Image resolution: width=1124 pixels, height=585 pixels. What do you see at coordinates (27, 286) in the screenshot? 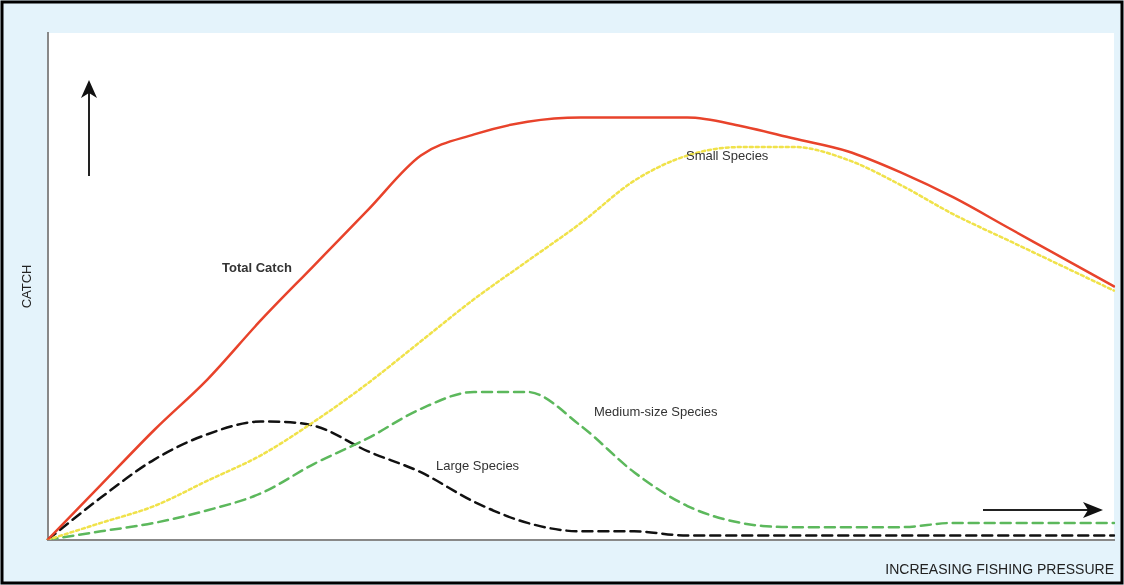
I see `y-axis-title: CATCH` at bounding box center [27, 286].